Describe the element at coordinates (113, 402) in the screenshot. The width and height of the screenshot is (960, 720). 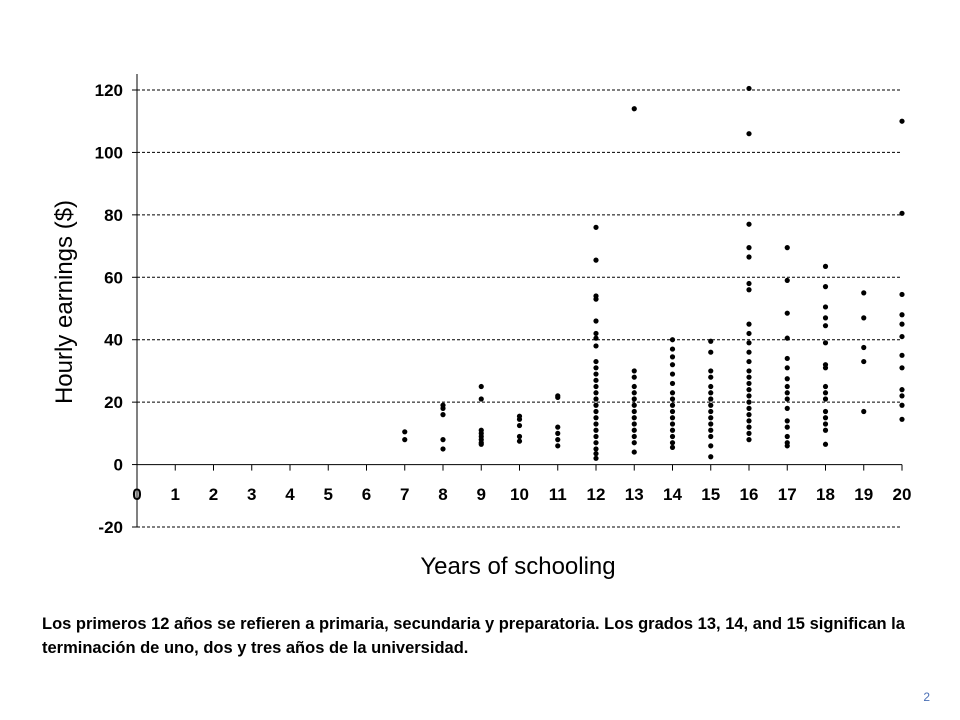
I see `y-tick-label: 20` at that location.